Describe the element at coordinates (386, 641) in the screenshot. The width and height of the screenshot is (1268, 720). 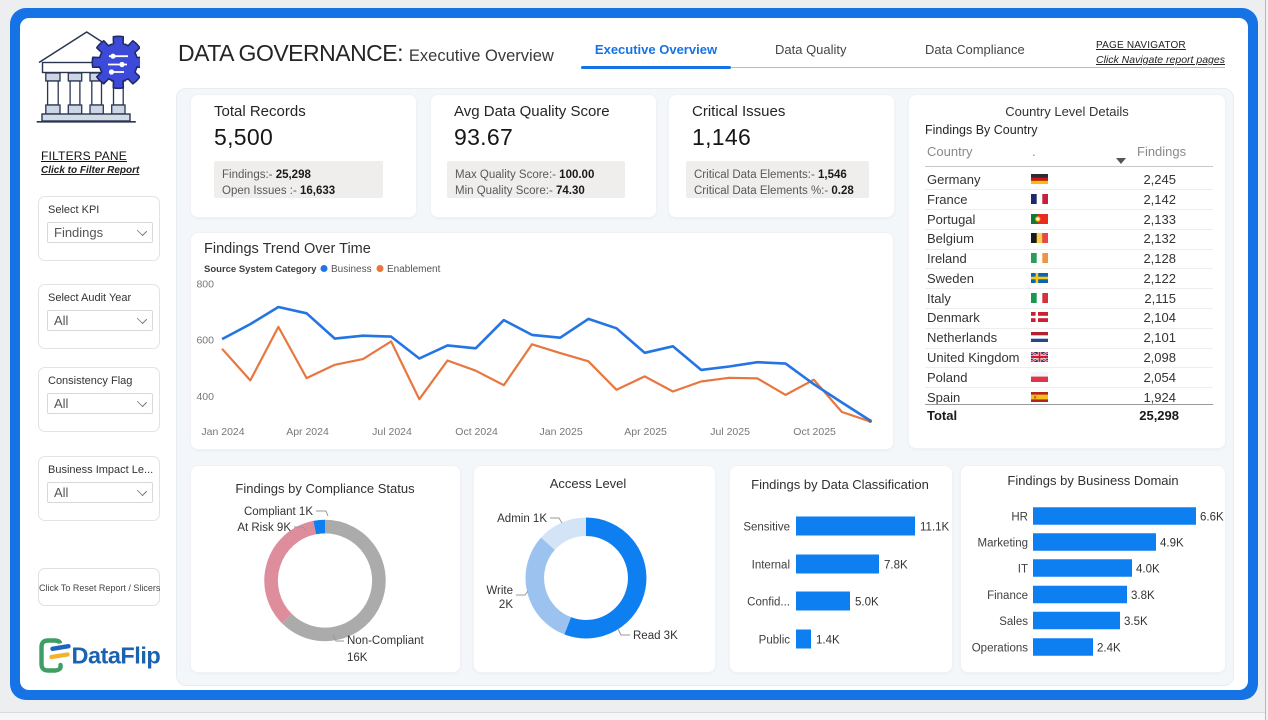
I see `svg-text: Non-Compliant` at that location.